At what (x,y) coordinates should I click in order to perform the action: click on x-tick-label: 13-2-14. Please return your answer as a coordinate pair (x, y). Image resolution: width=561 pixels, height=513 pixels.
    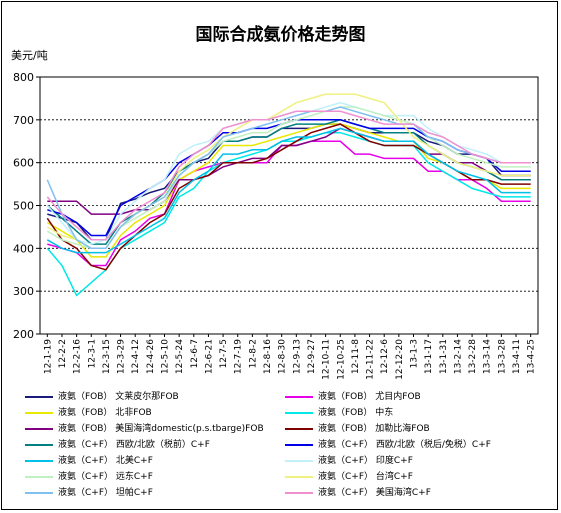
    Looking at the image, I should click on (458, 356).